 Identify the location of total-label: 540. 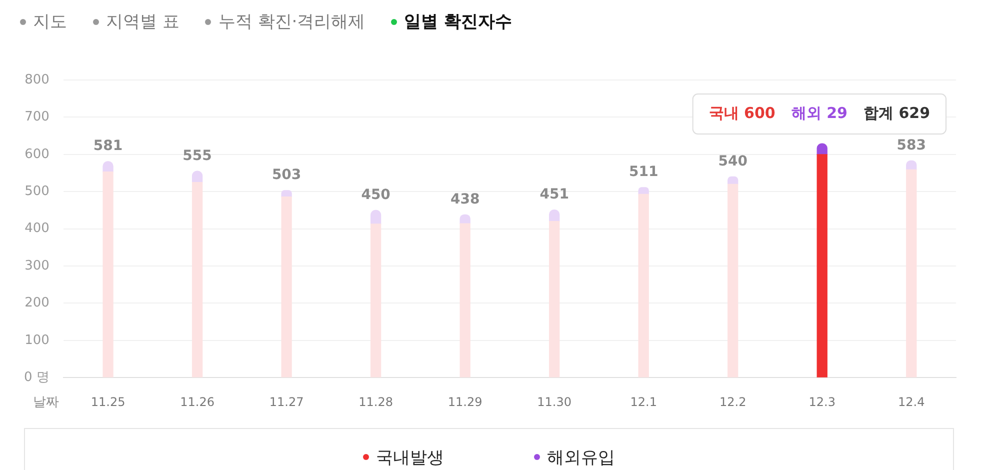
(733, 161).